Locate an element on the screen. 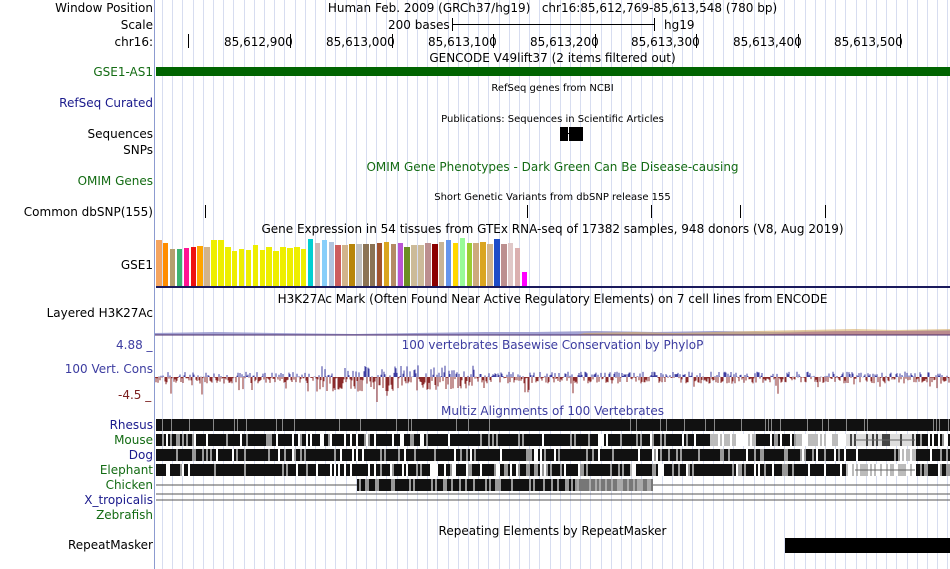 The height and width of the screenshot is (569, 950). multiz-species-label: Dog is located at coordinates (140, 455).